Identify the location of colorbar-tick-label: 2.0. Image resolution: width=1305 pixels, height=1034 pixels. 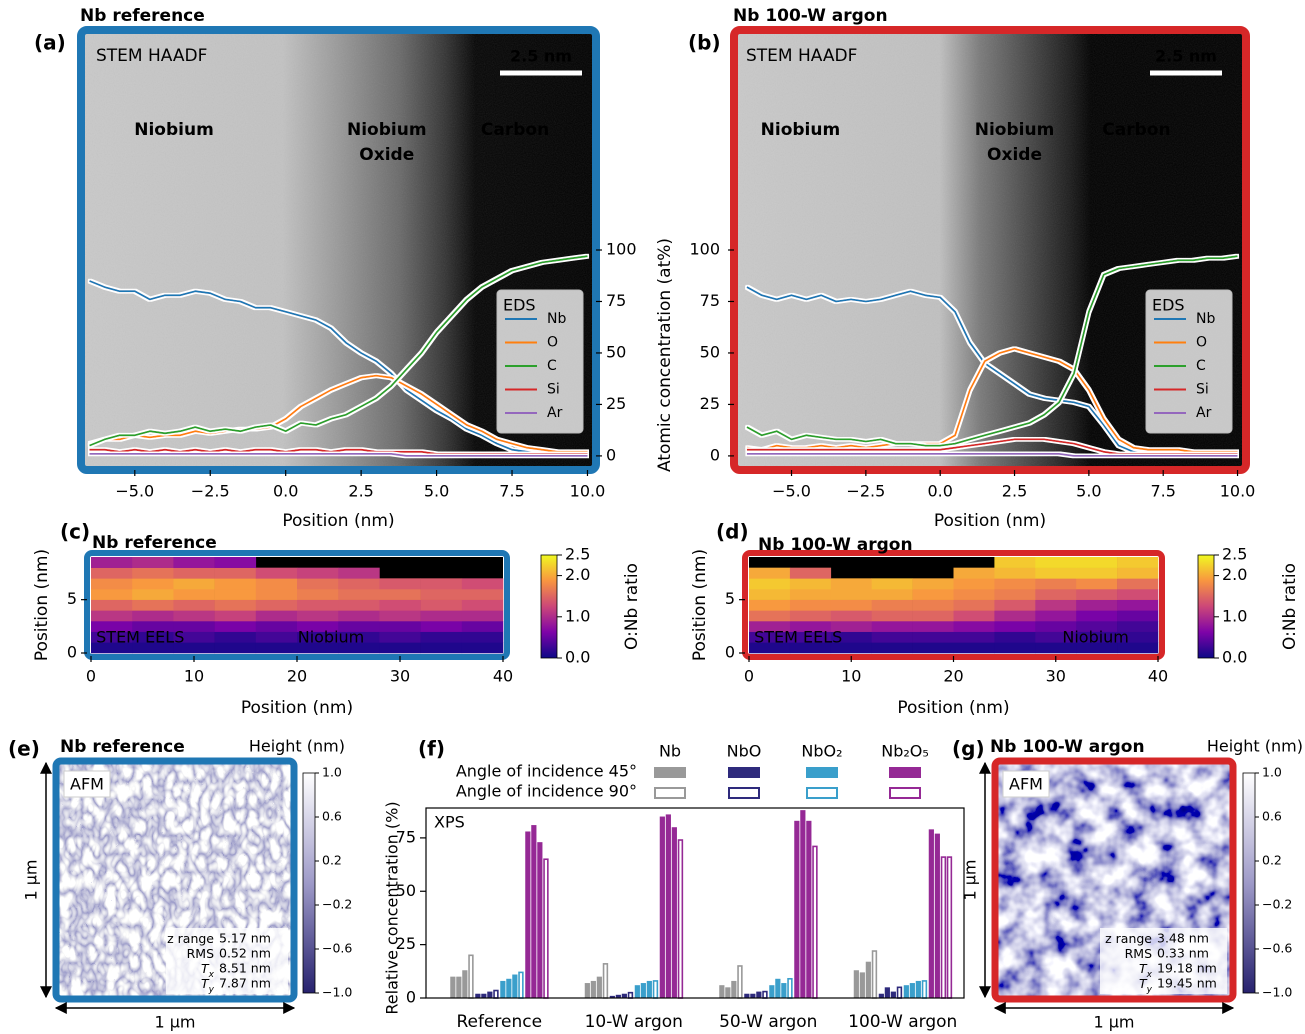
(577, 574).